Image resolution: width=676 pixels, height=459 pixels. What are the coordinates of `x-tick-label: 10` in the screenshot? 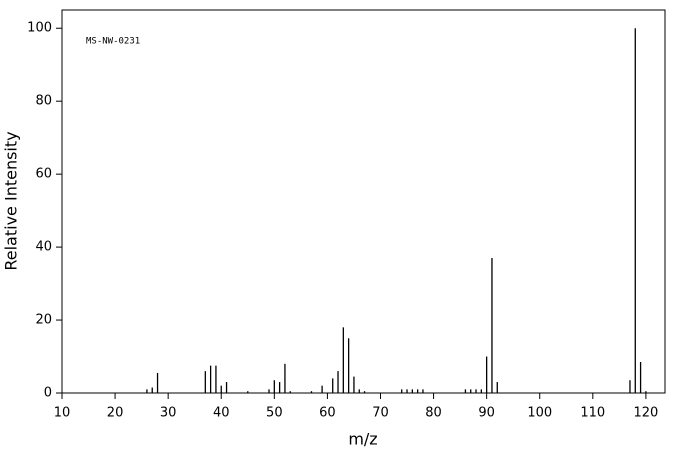 It's located at (62, 413).